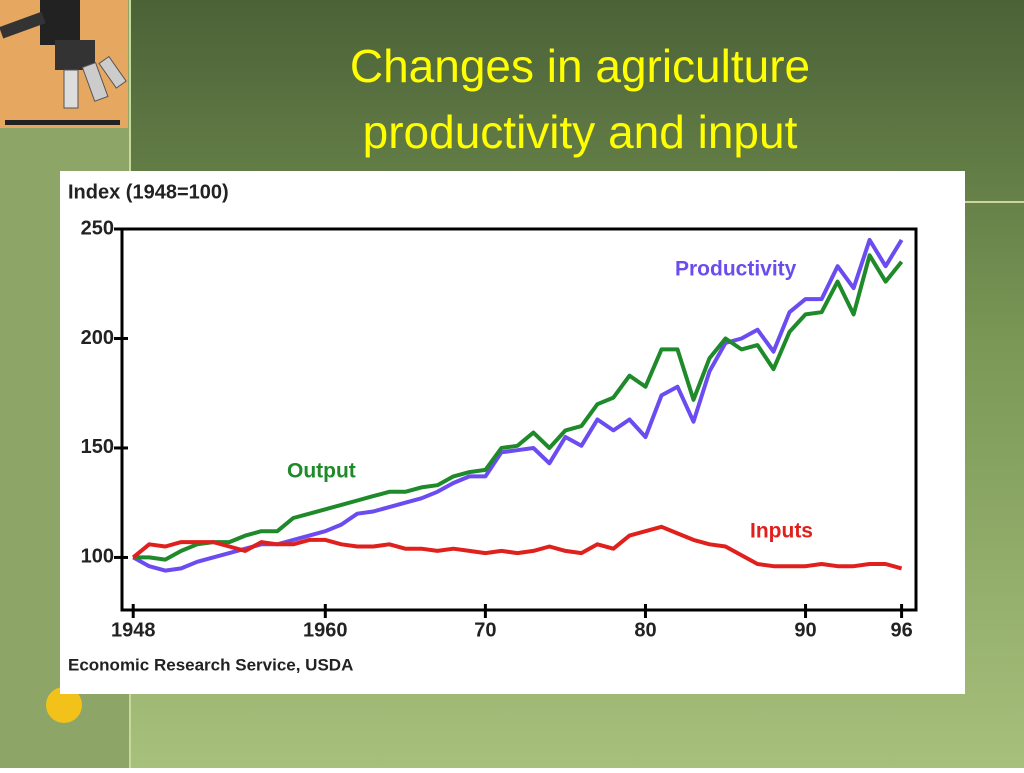 Image resolution: width=1024 pixels, height=773 pixels. What do you see at coordinates (97, 338) in the screenshot?
I see `y-tick-label: 200` at bounding box center [97, 338].